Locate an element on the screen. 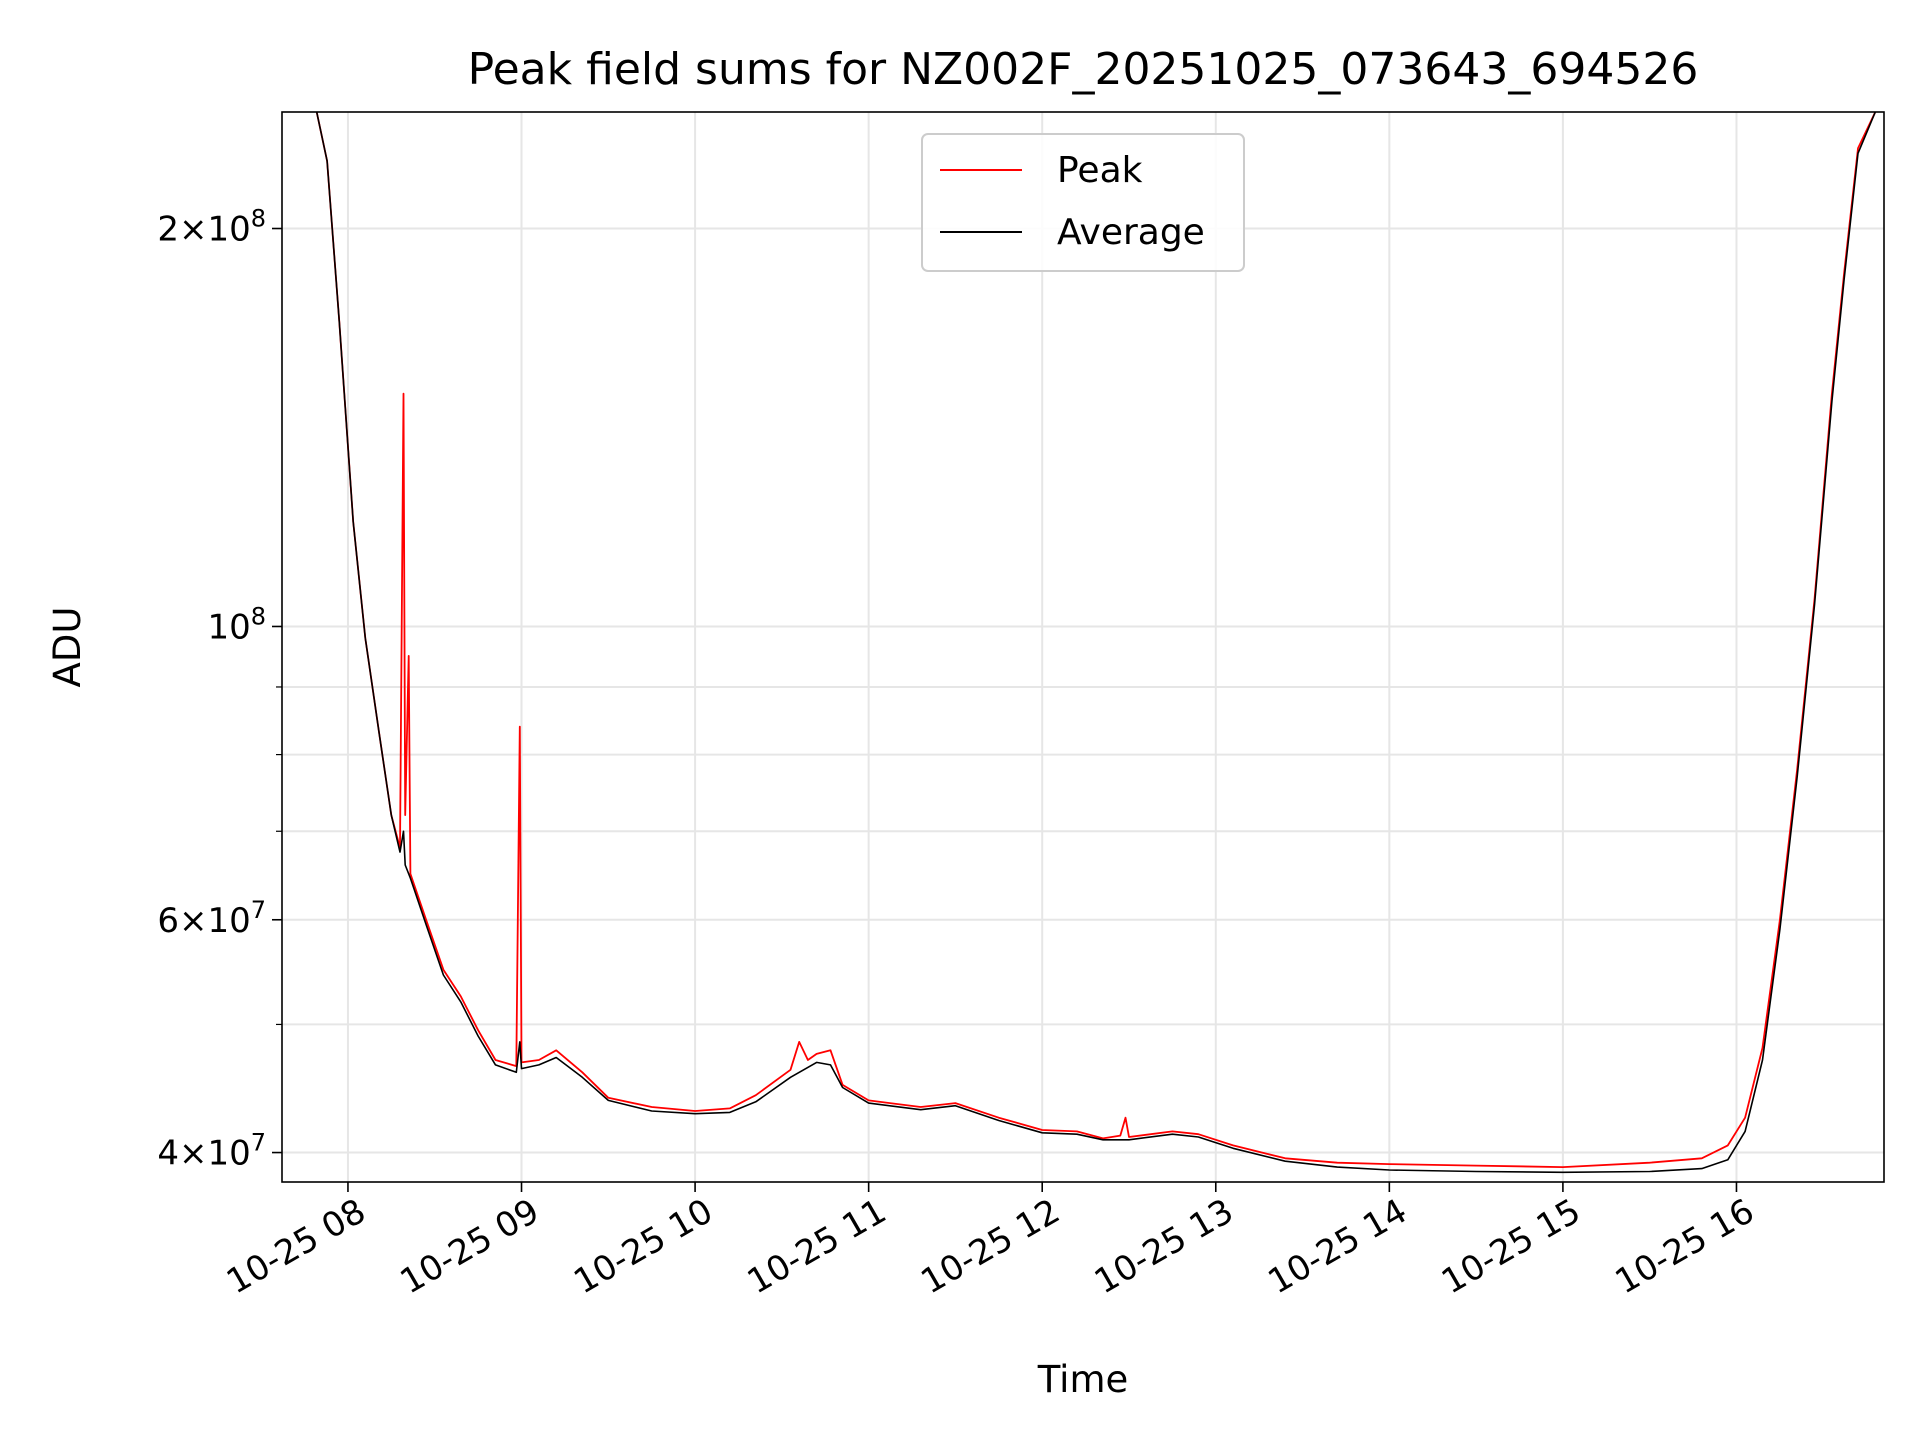  legend-label-average: Average is located at coordinates (1131, 232).